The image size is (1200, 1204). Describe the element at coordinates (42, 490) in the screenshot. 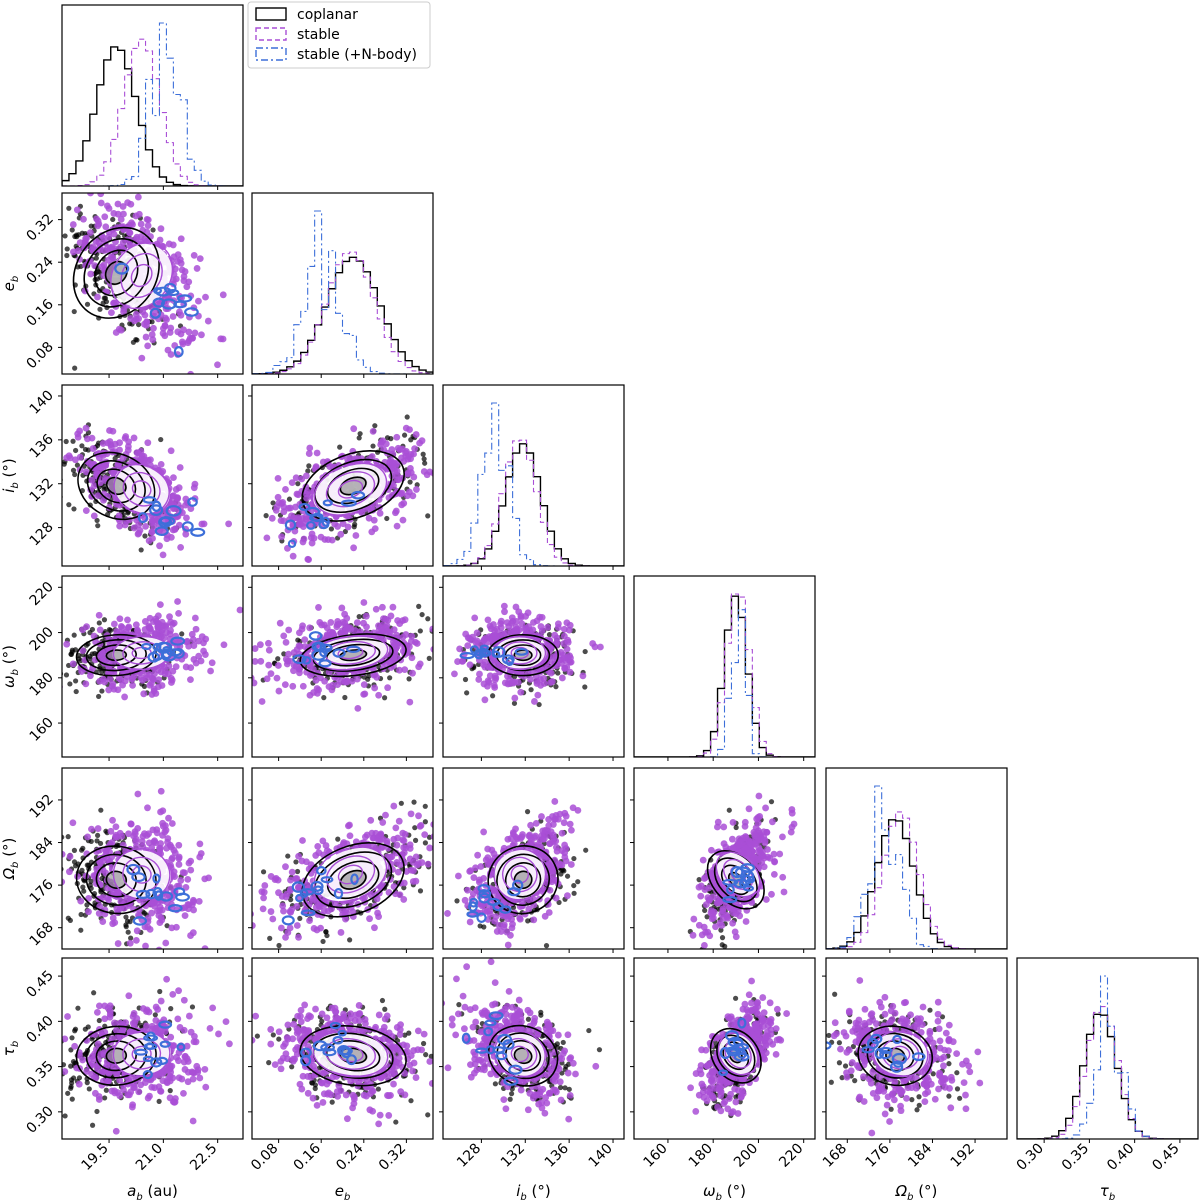

I see `ytick-label-i: 132` at that location.